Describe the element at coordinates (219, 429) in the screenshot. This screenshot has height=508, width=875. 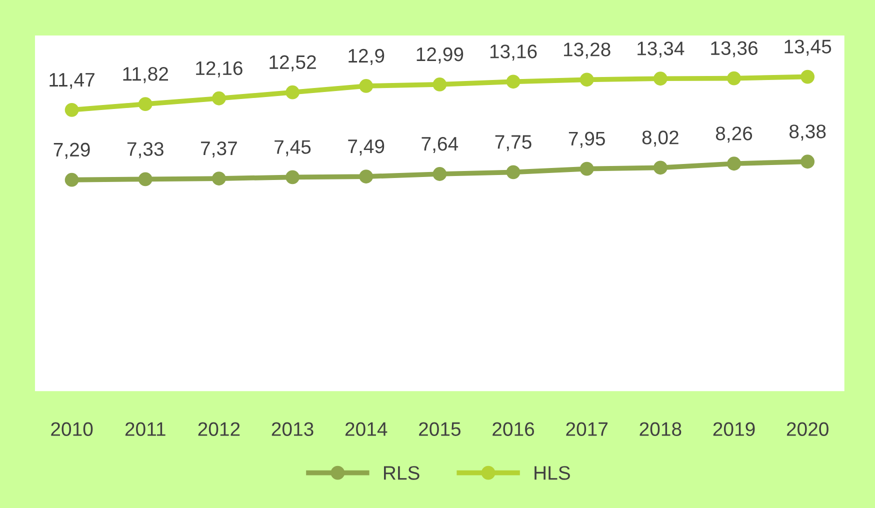
I see `x-tick-label: 2012` at that location.